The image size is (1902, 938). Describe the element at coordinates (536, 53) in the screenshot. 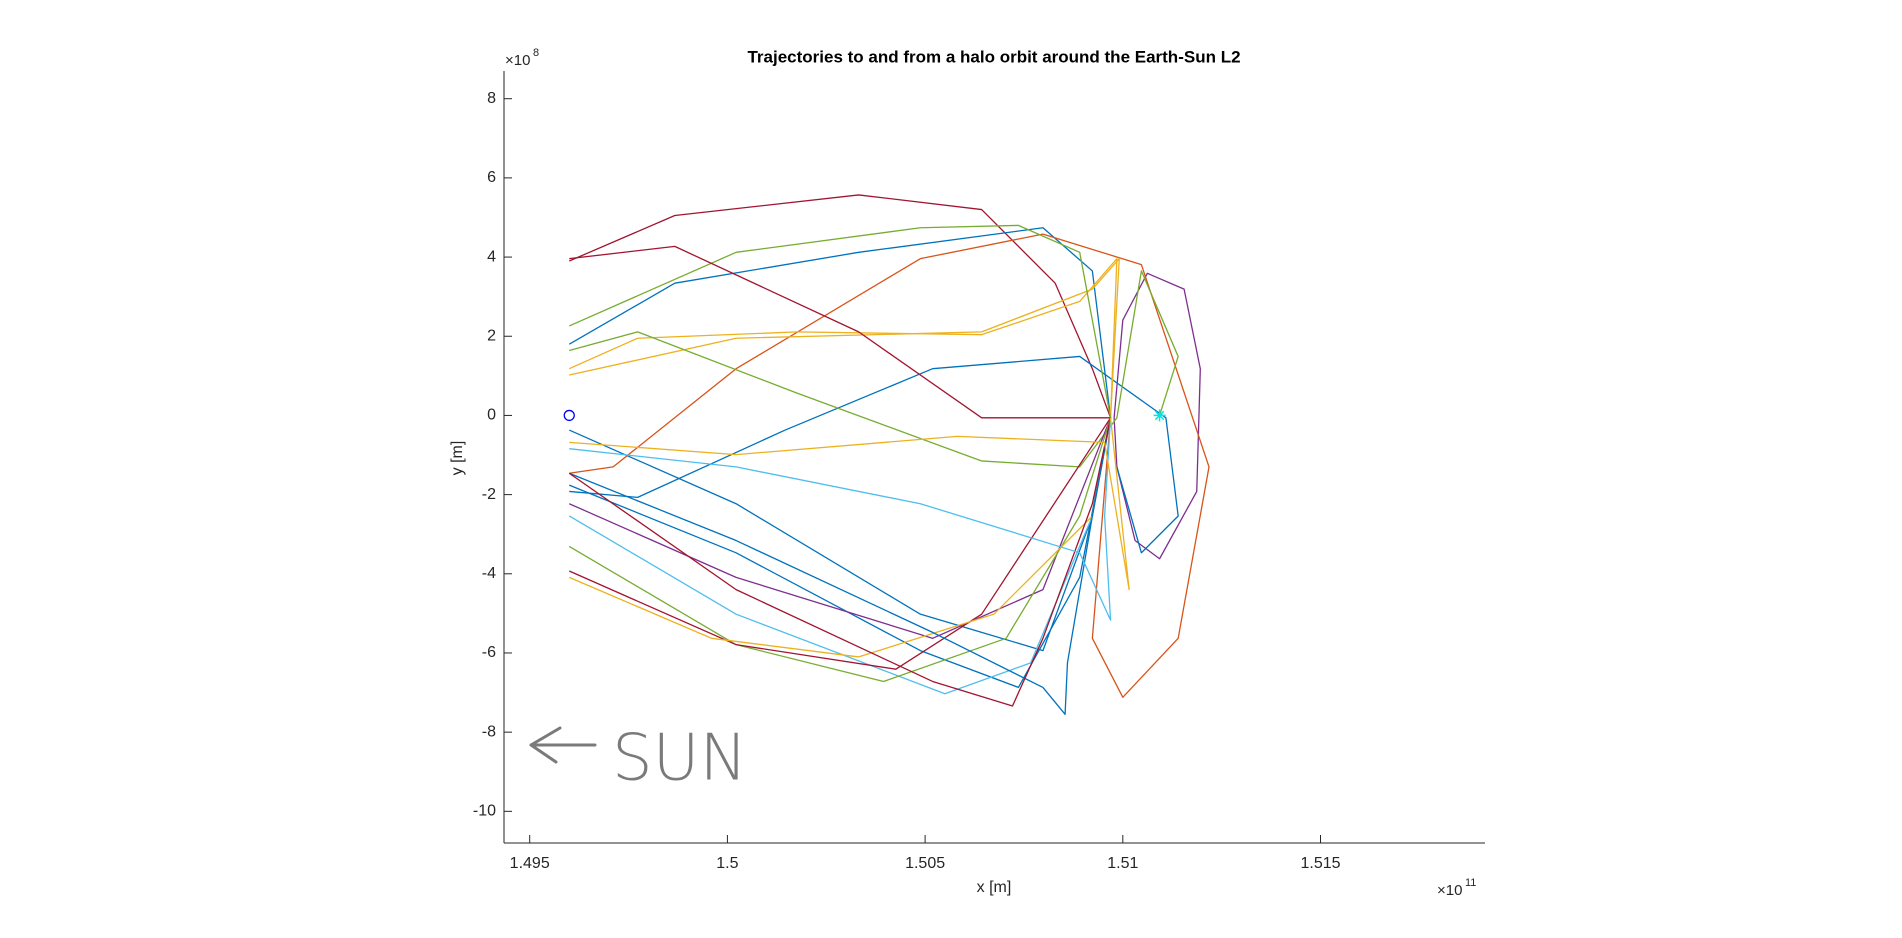

I see `y-multiplier-exponent: 8` at that location.